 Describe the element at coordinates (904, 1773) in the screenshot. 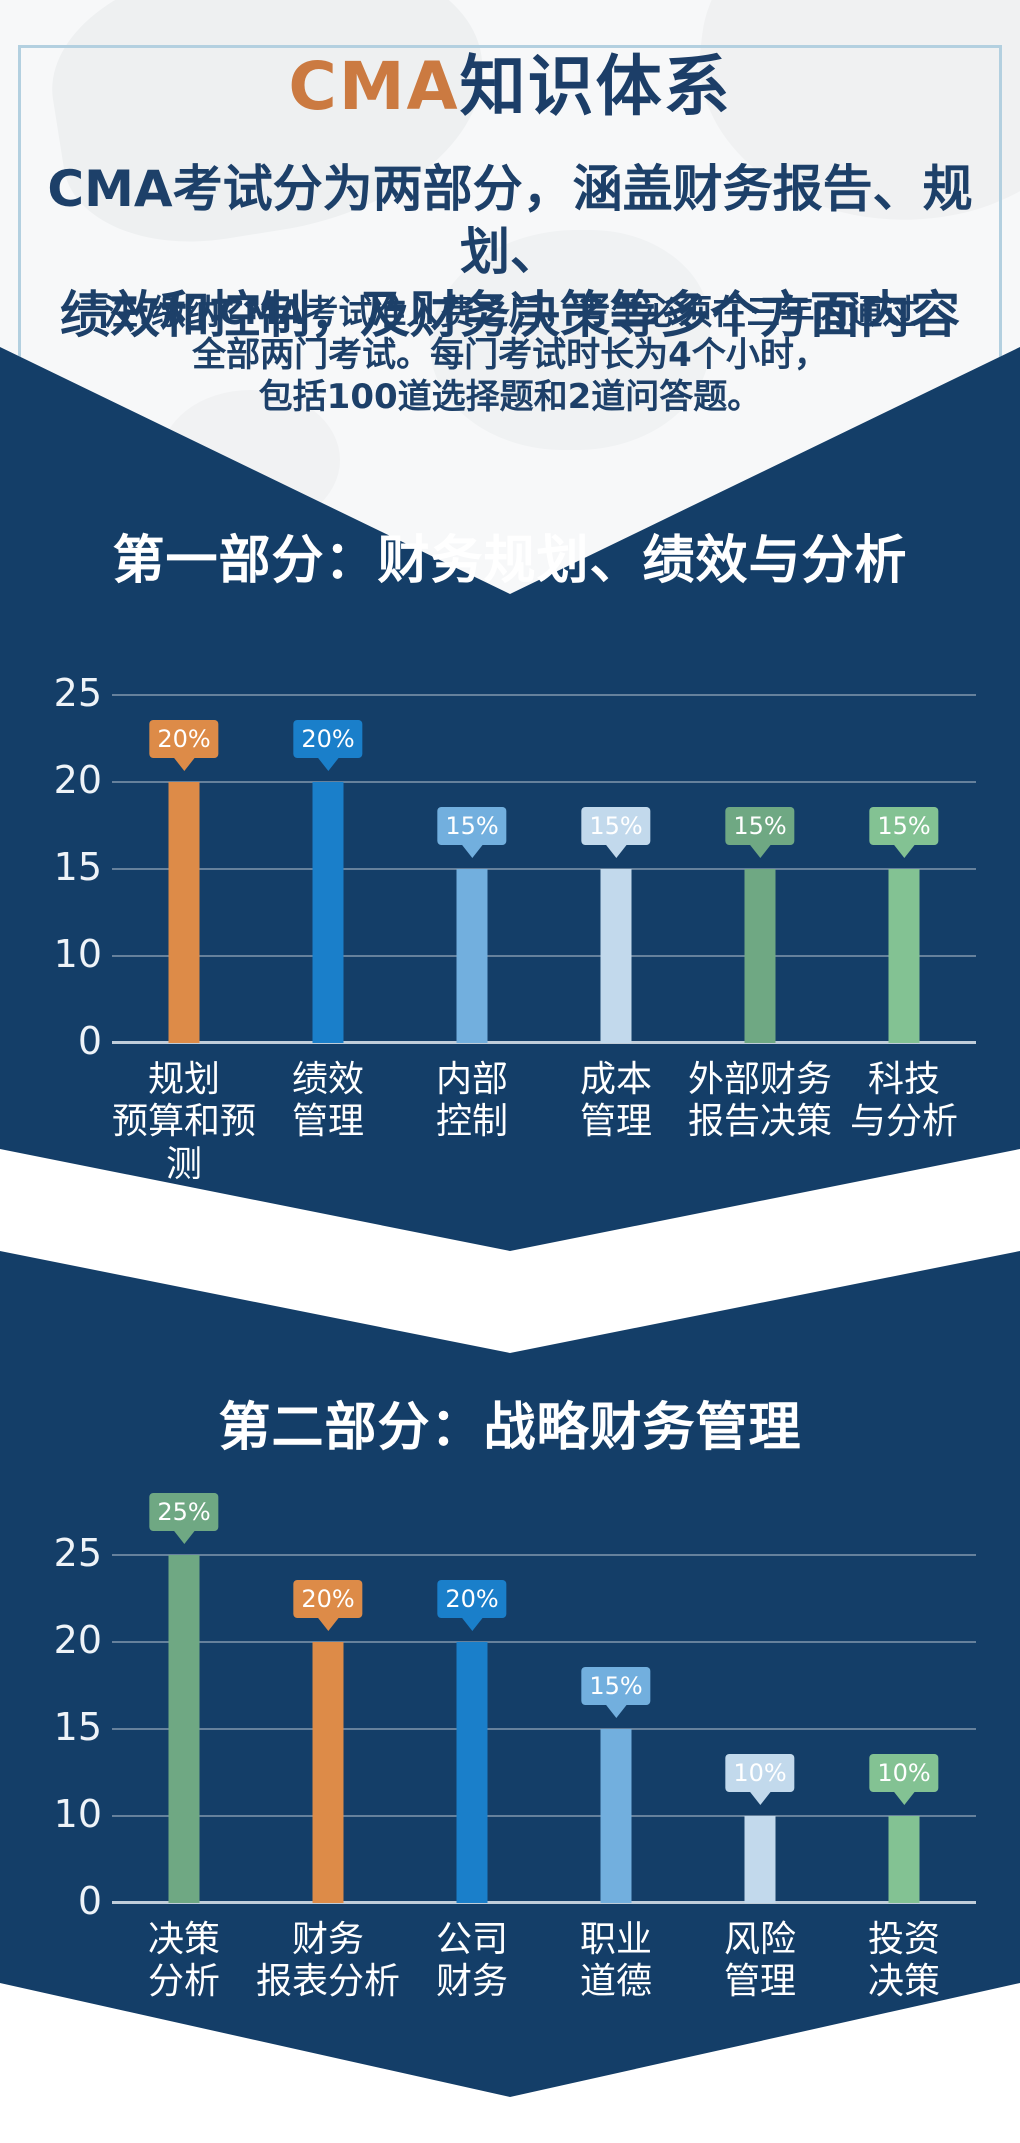

I see `value-label: 10%` at that location.